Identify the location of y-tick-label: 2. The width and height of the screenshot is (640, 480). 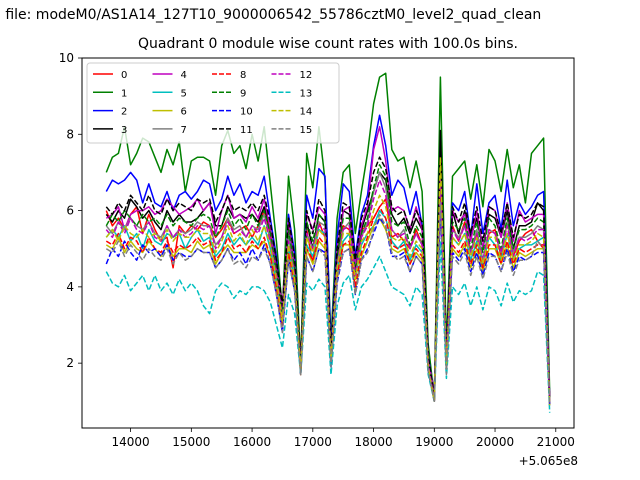
(70, 363).